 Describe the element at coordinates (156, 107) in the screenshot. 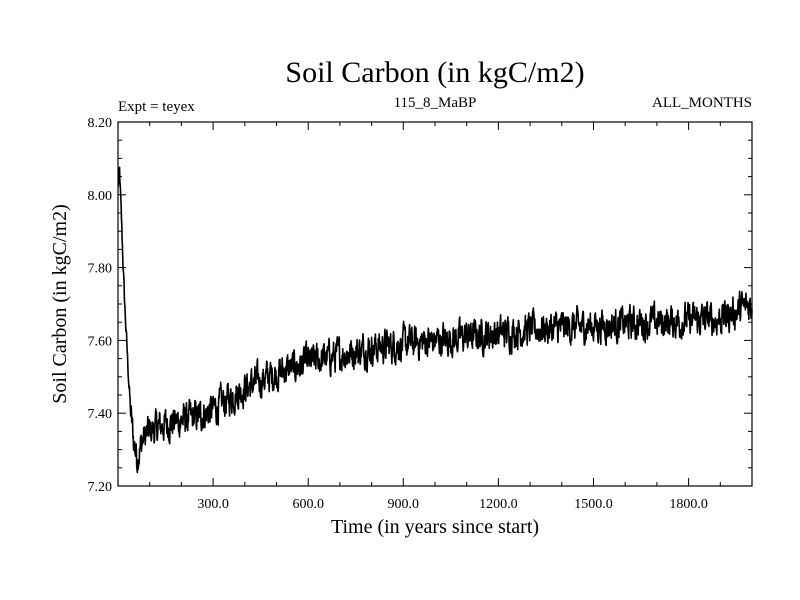

I see `subtitle-experiment: Expt = teyex` at that location.